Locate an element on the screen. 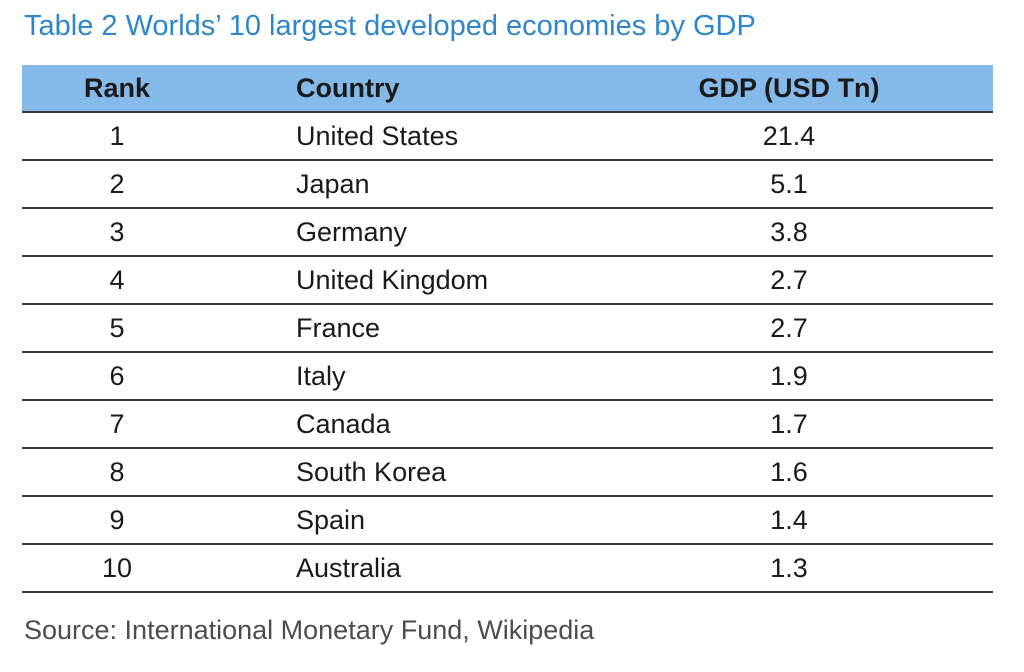 The height and width of the screenshot is (672, 1024). cell-country: Germany is located at coordinates (404, 232).